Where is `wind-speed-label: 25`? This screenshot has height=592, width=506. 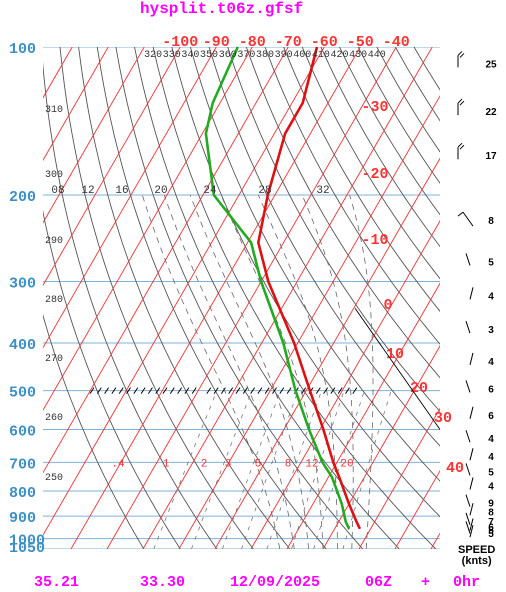
wind-speed-label: 25 is located at coordinates (491, 64).